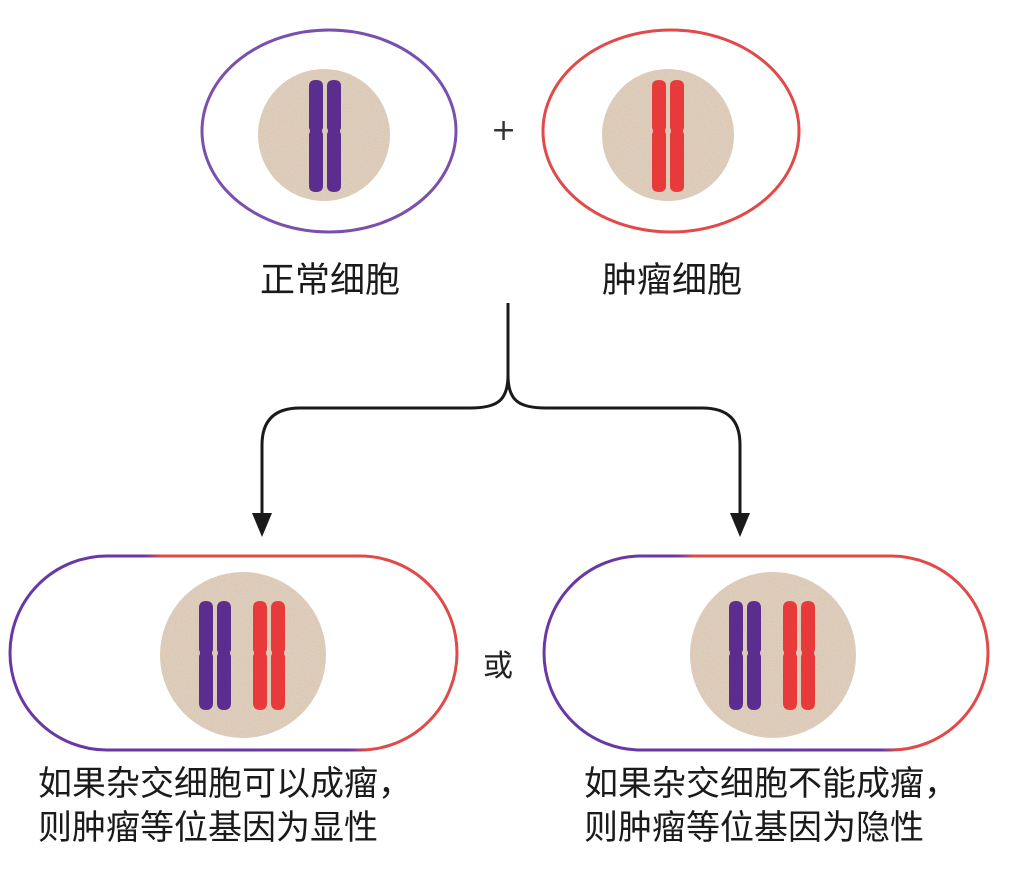 This screenshot has width=1016, height=870. I want to click on dominant-caption-line-2: 则肿瘤等位基因为显性, so click(208, 828).